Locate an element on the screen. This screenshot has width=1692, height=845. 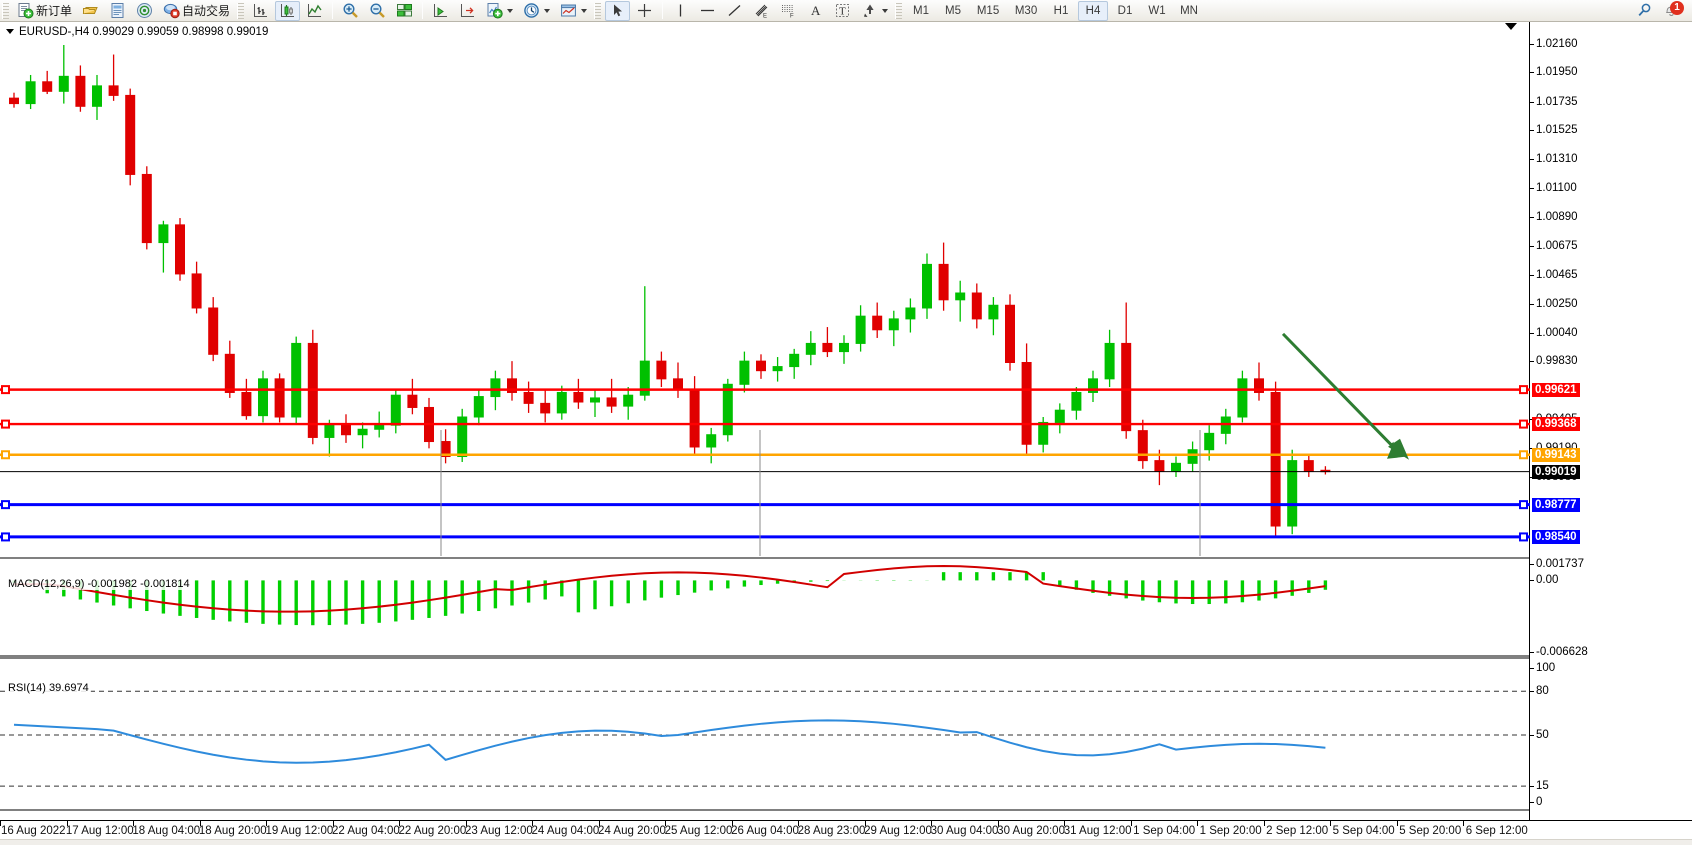
price-top-marker is located at coordinates (1511, 26).